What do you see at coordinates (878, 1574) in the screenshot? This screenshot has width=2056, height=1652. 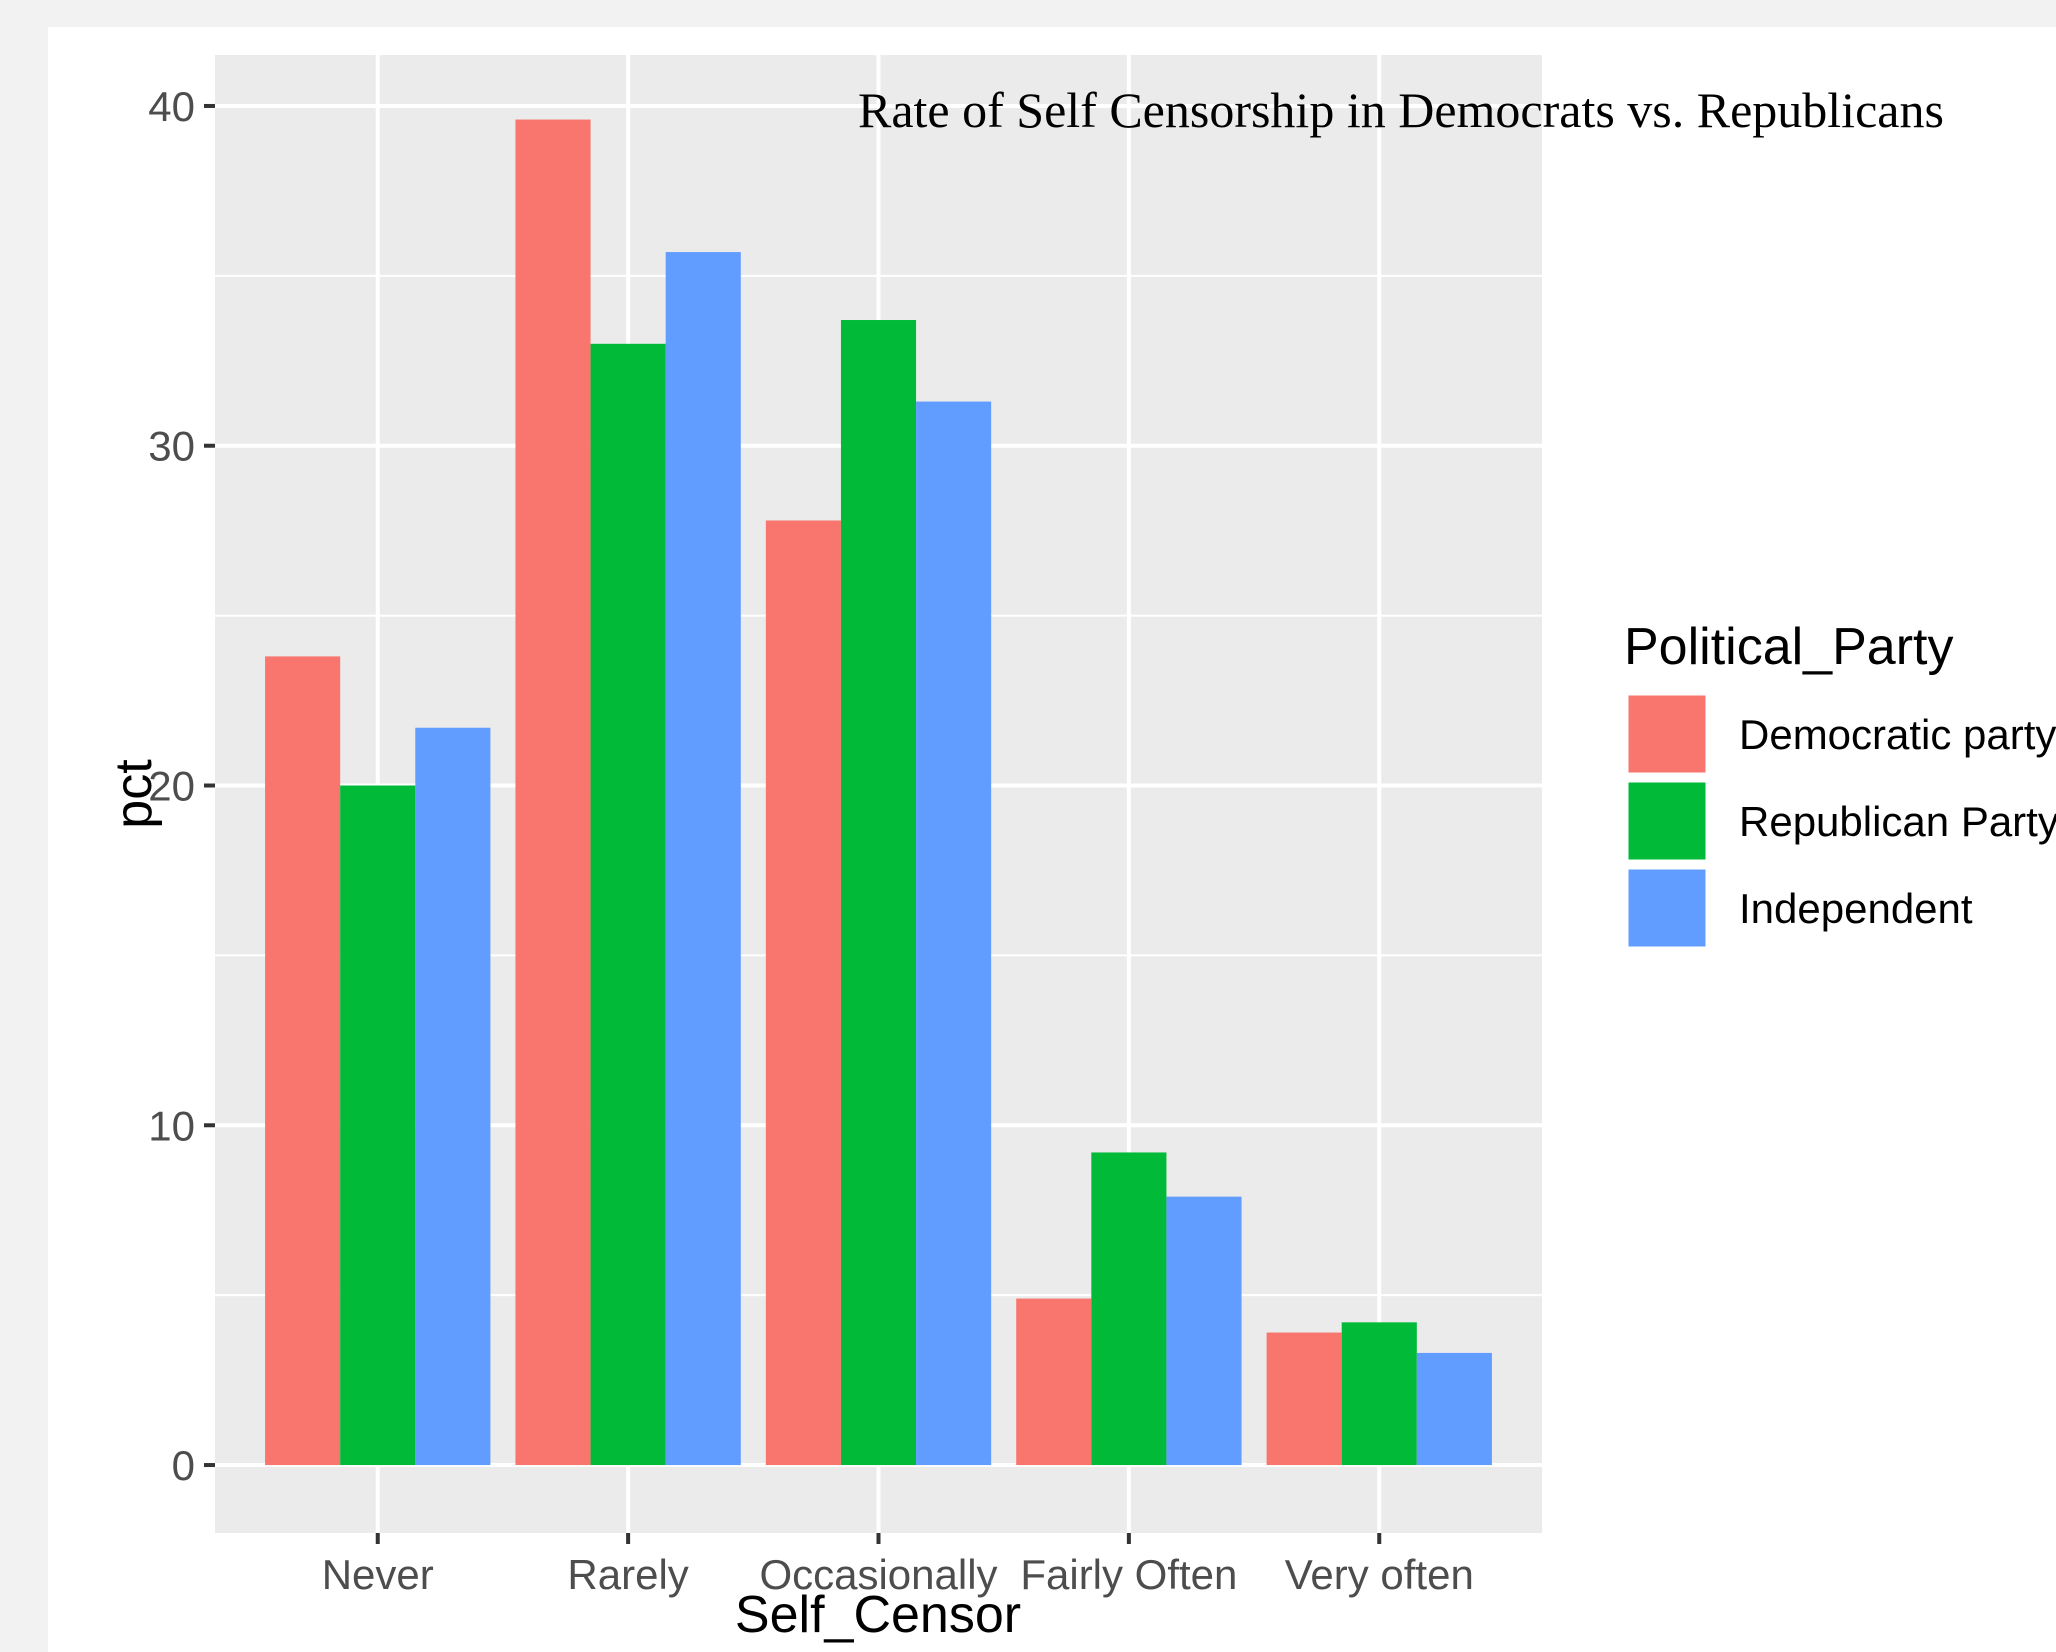 I see `x-tick-label: Occasionally` at bounding box center [878, 1574].